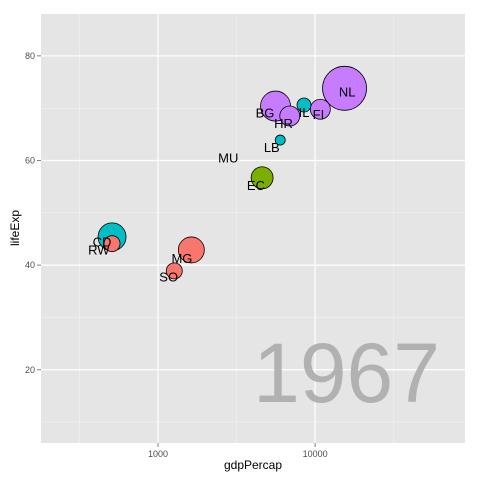 Image resolution: width=480 pixels, height=480 pixels. I want to click on point-label: HR, so click(283, 123).